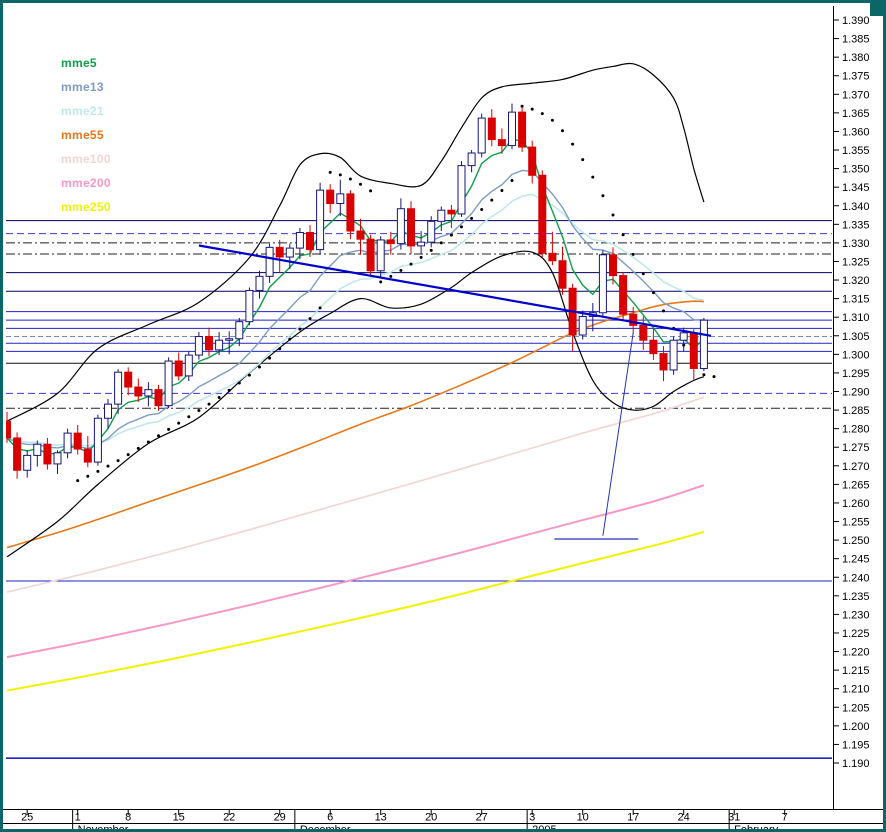 Image resolution: width=886 pixels, height=832 pixels. I want to click on price-tick-label: 1.215, so click(856, 671).